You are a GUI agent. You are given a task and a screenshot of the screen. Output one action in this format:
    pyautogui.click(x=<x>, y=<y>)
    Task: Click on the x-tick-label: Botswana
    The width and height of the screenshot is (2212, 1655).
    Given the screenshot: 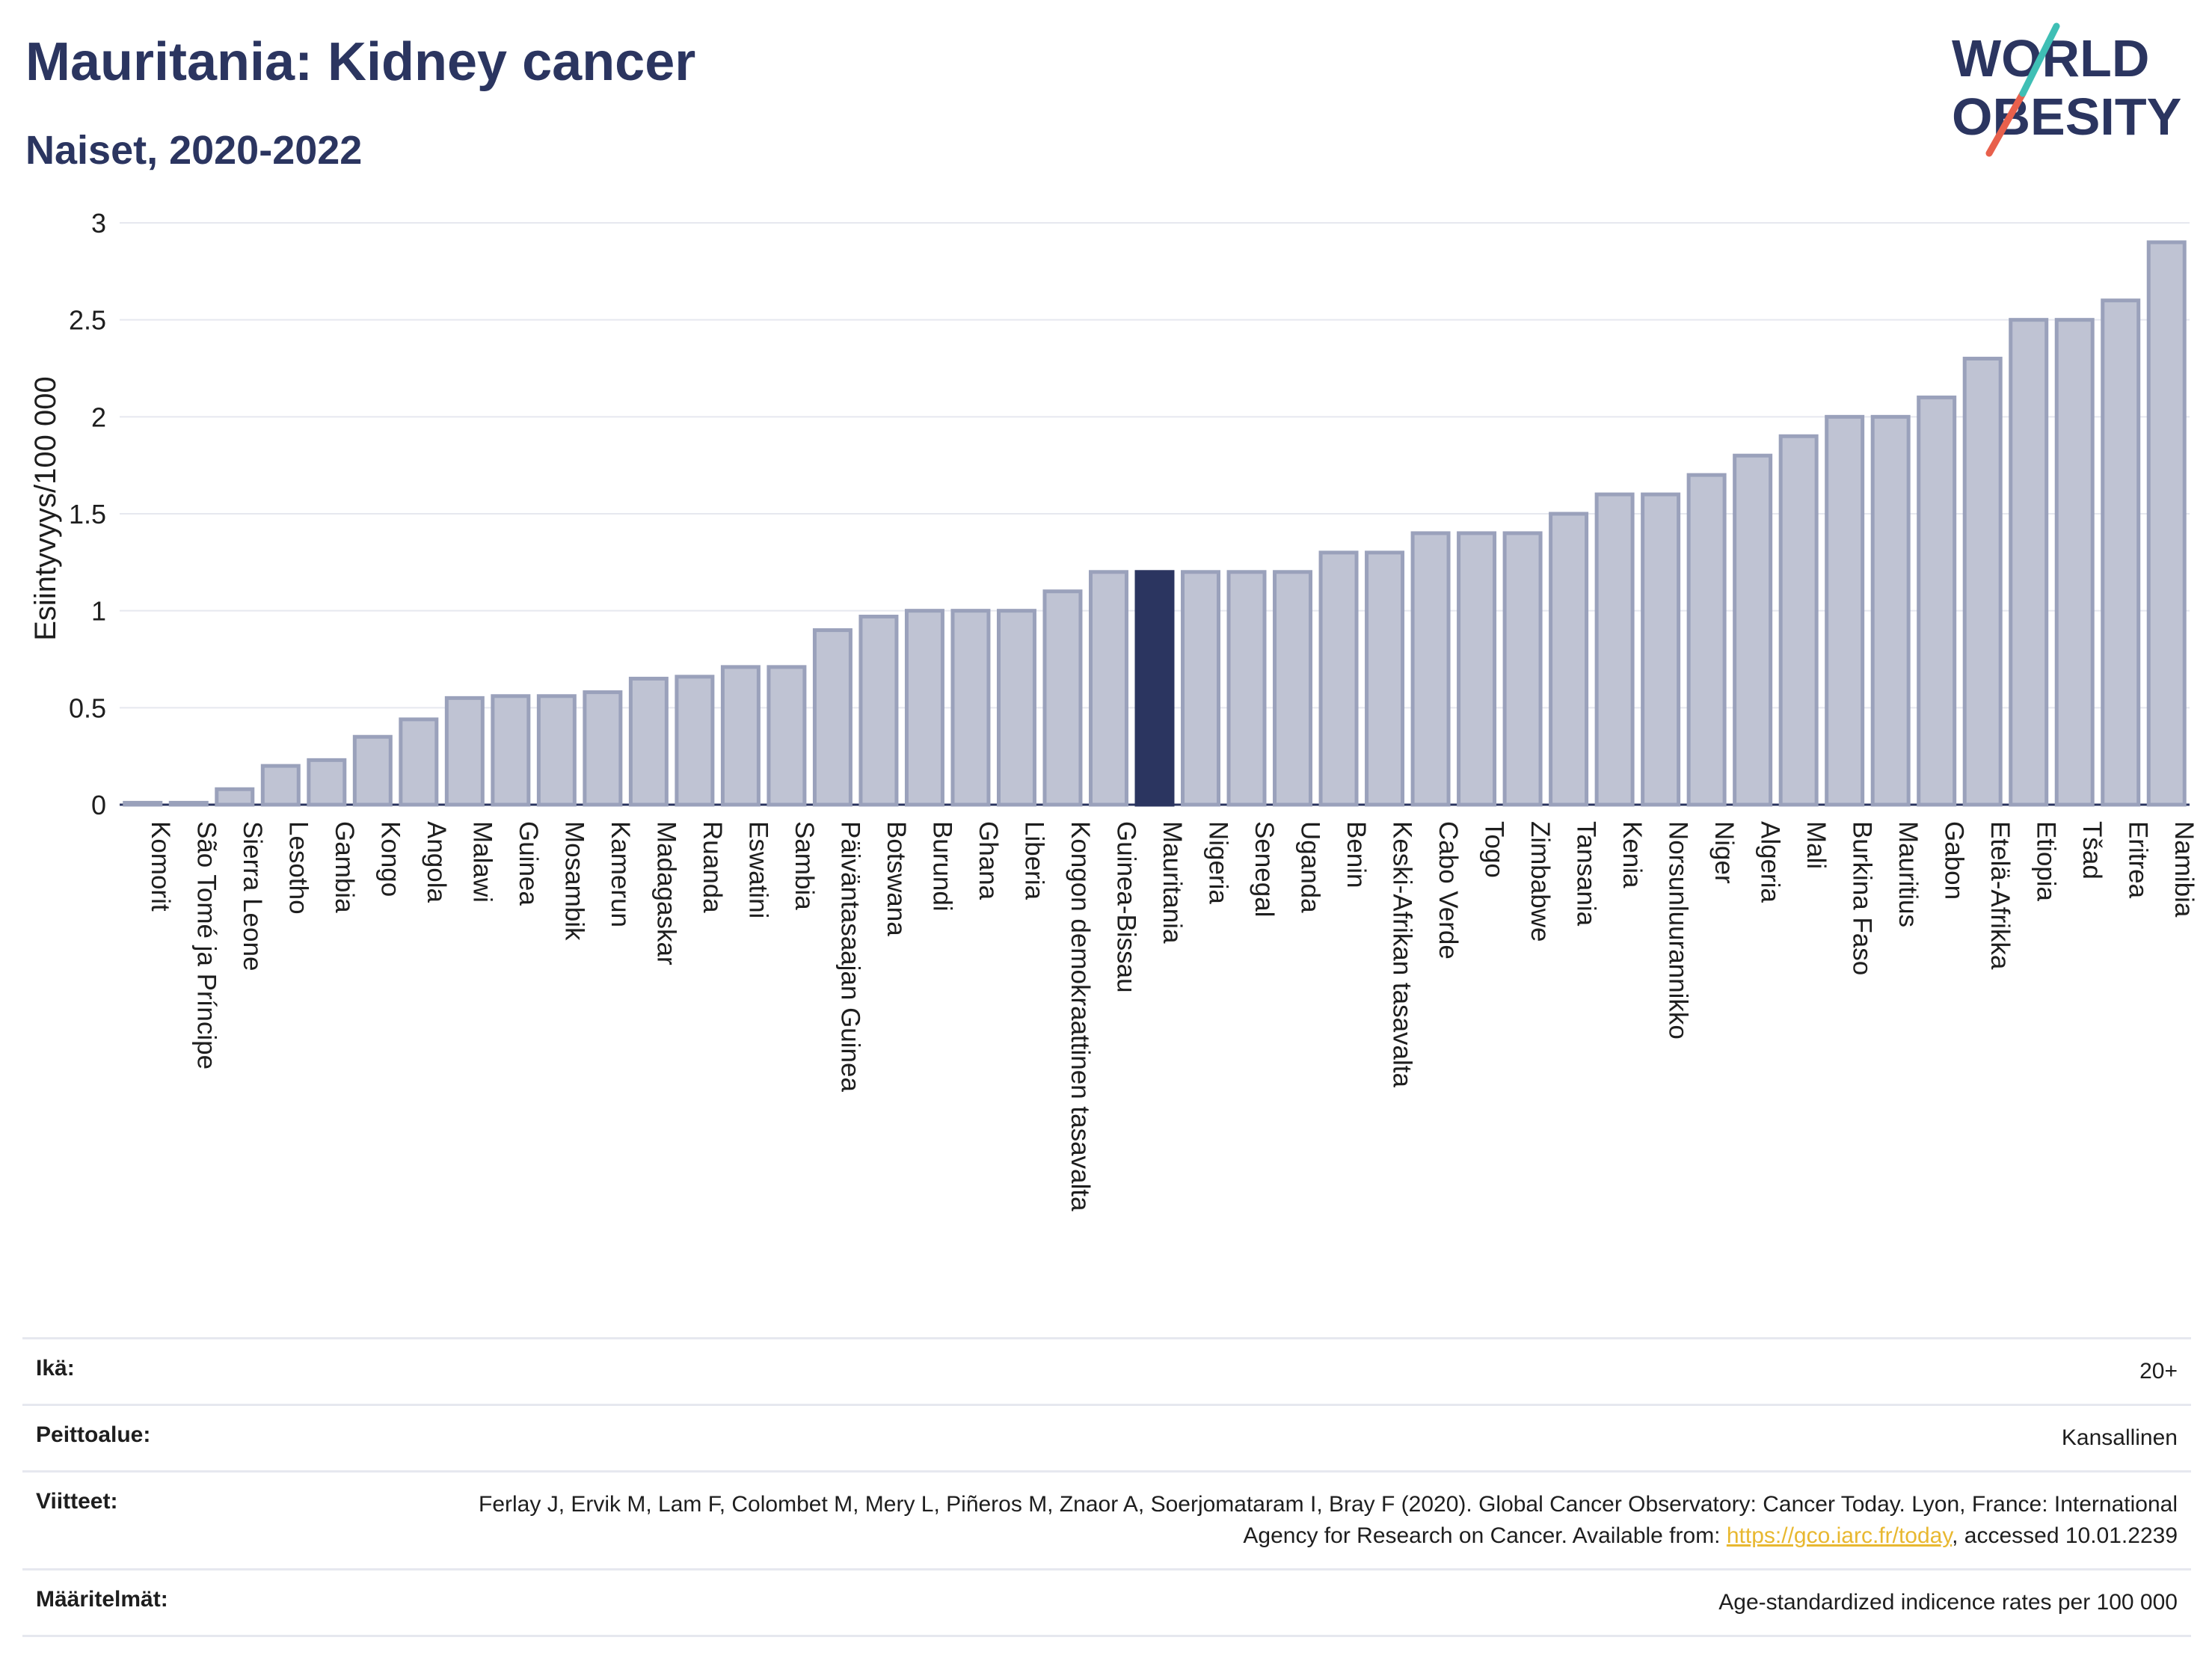 What is the action you would take?
    pyautogui.click(x=896, y=878)
    